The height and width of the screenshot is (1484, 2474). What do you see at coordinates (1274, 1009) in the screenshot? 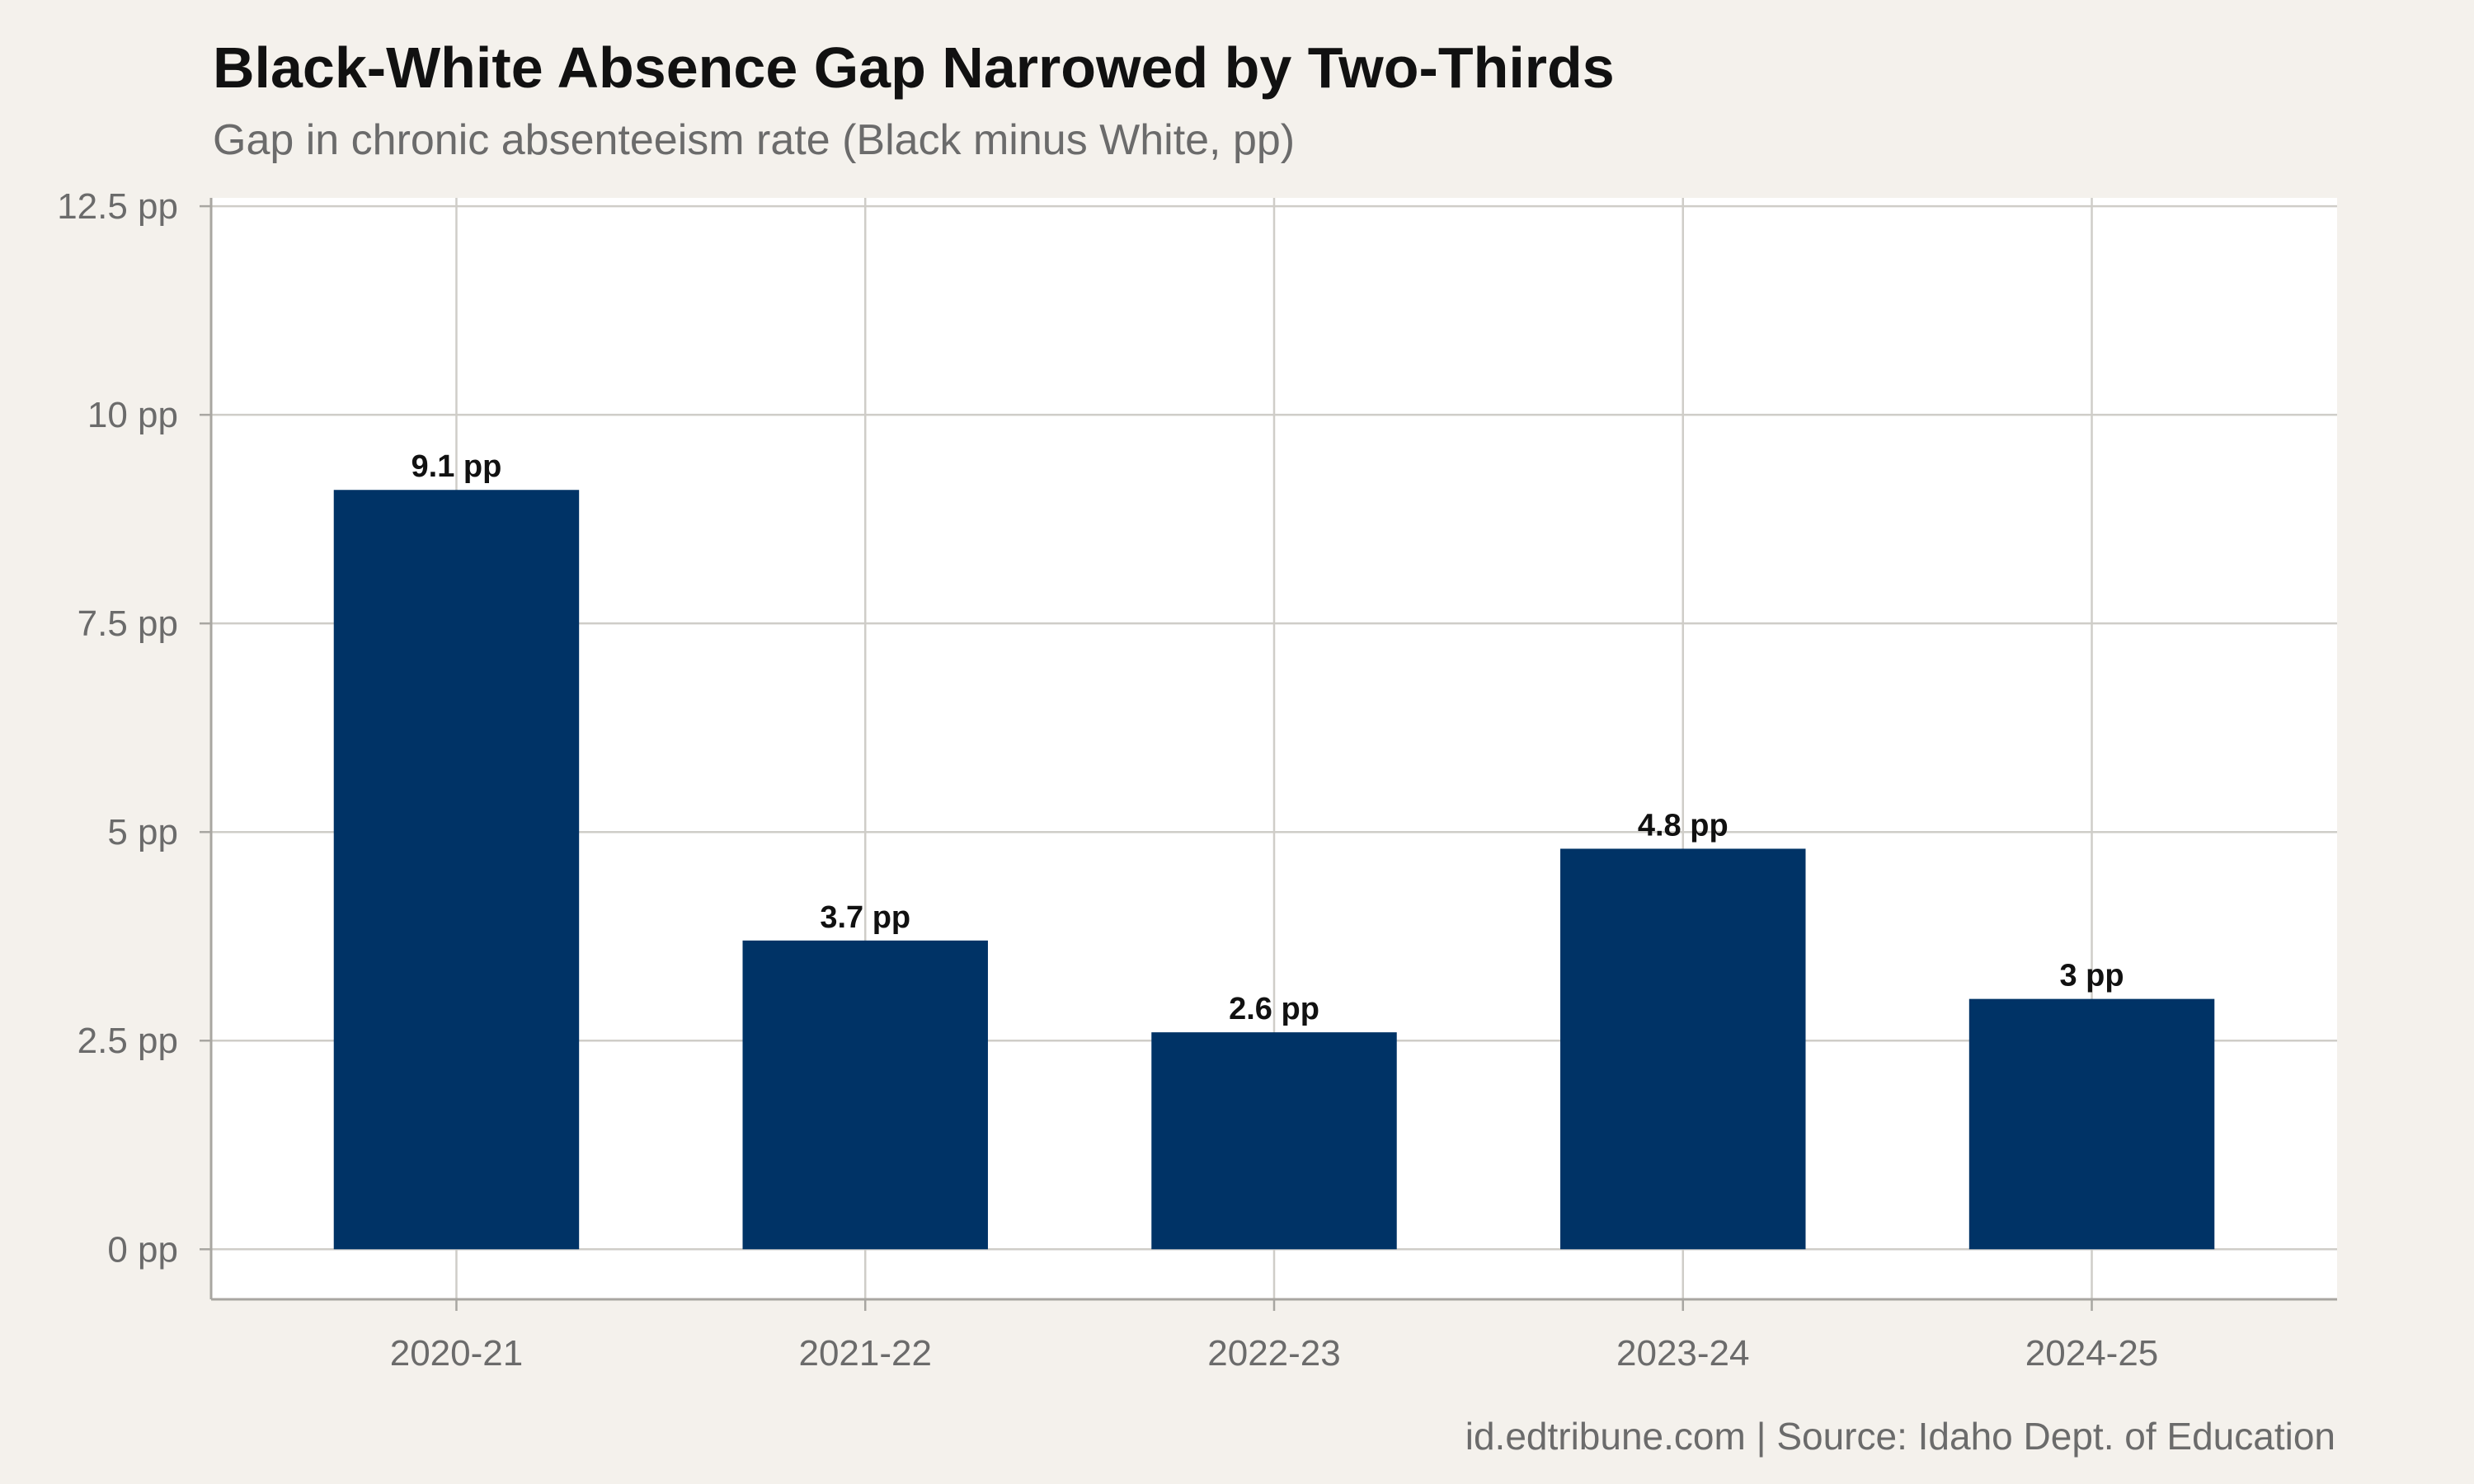
I see `bar-value-label: 2.6 pp` at bounding box center [1274, 1009].